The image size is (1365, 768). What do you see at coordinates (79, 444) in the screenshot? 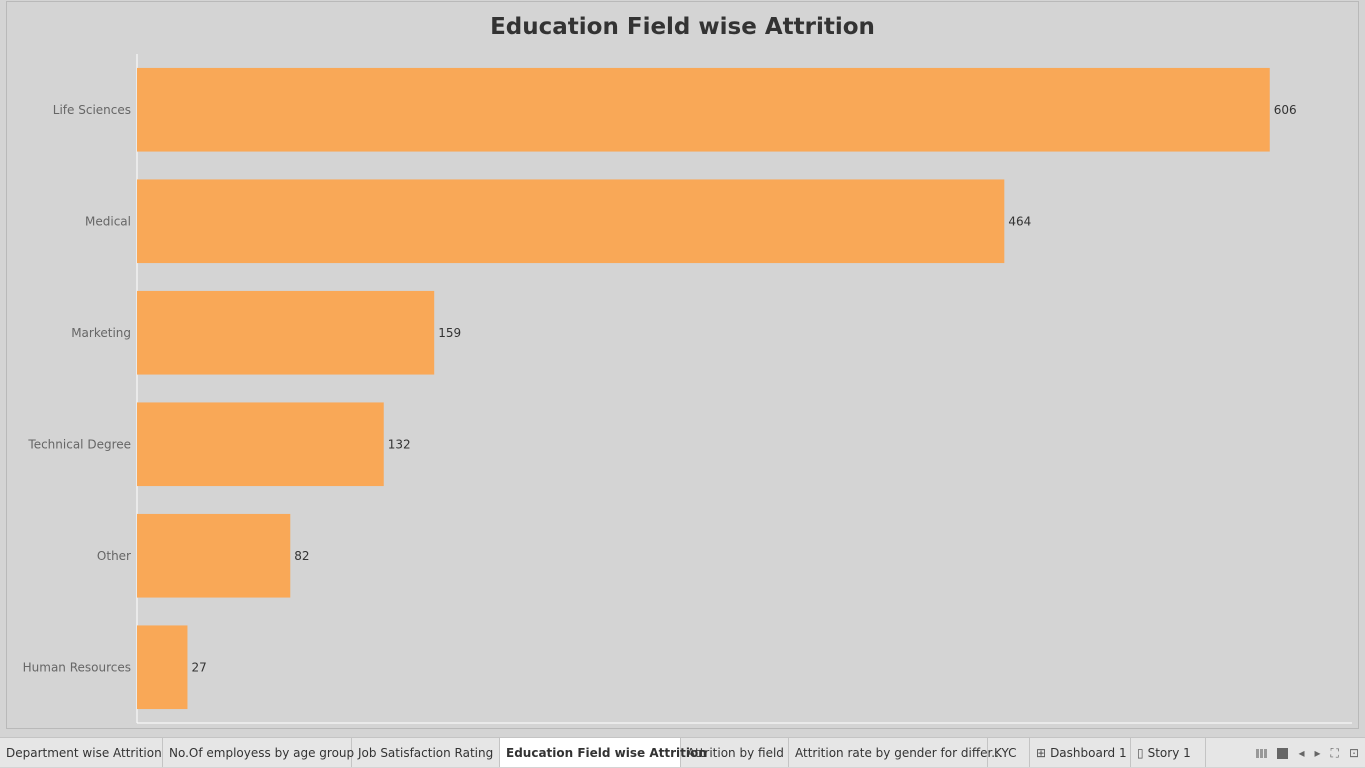
I see `category-label: Technical Degree` at bounding box center [79, 444].